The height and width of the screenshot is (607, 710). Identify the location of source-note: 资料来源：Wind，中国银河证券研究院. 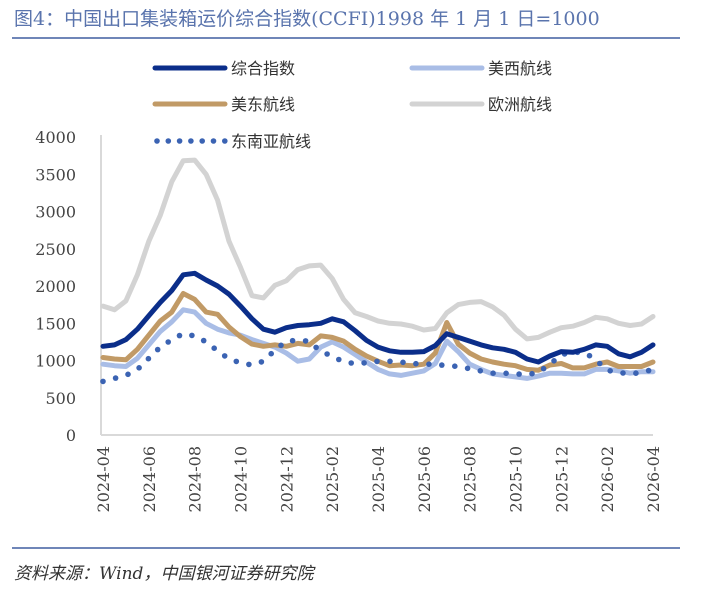
(164, 574).